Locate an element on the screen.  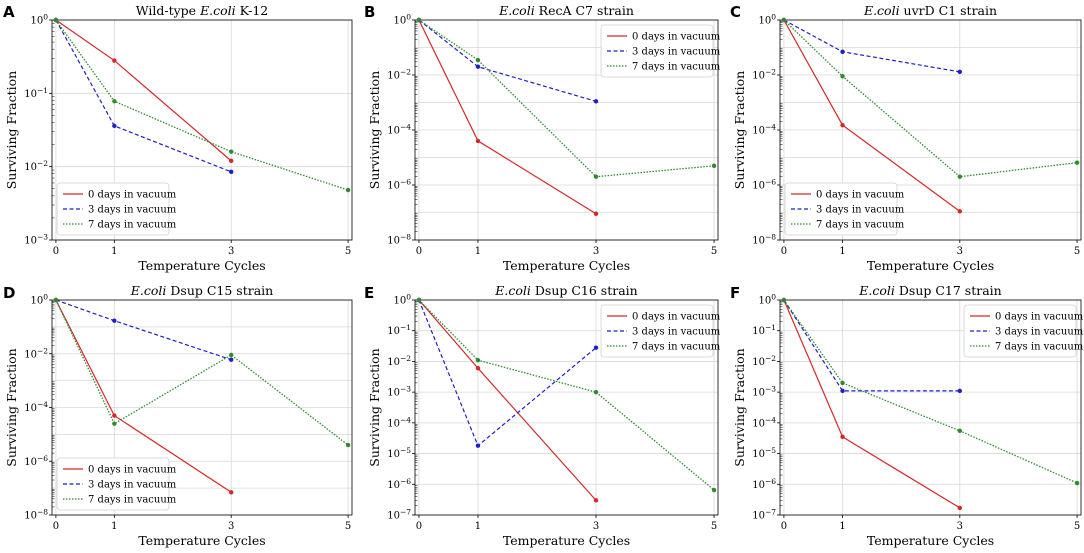
chart-title: E.coli uvrD C1 strain is located at coordinates (930, 10).